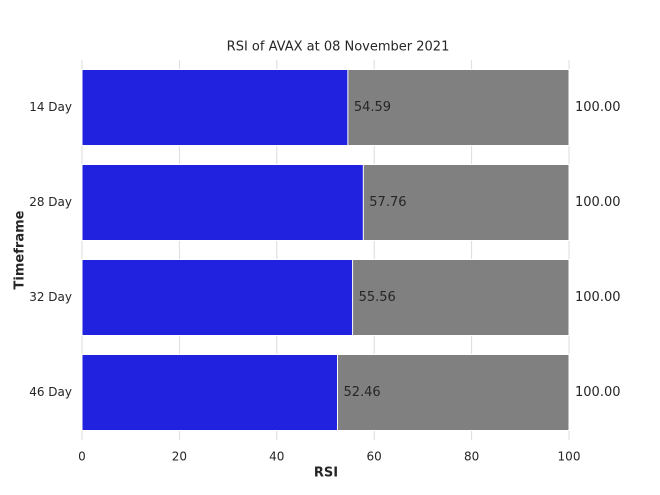 This screenshot has width=660, height=495. What do you see at coordinates (50, 297) in the screenshot?
I see `y-tick-label: 32 Day` at bounding box center [50, 297].